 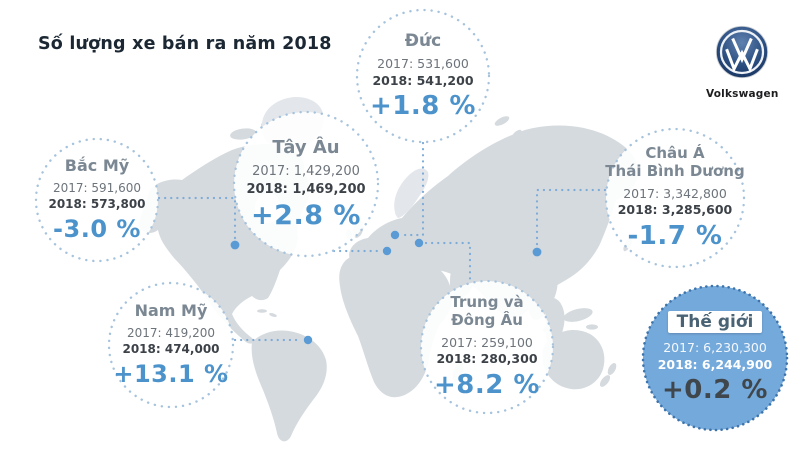 What do you see at coordinates (675, 193) in the screenshot?
I see `region-2017-value: 2017: 3,342,800` at bounding box center [675, 193].